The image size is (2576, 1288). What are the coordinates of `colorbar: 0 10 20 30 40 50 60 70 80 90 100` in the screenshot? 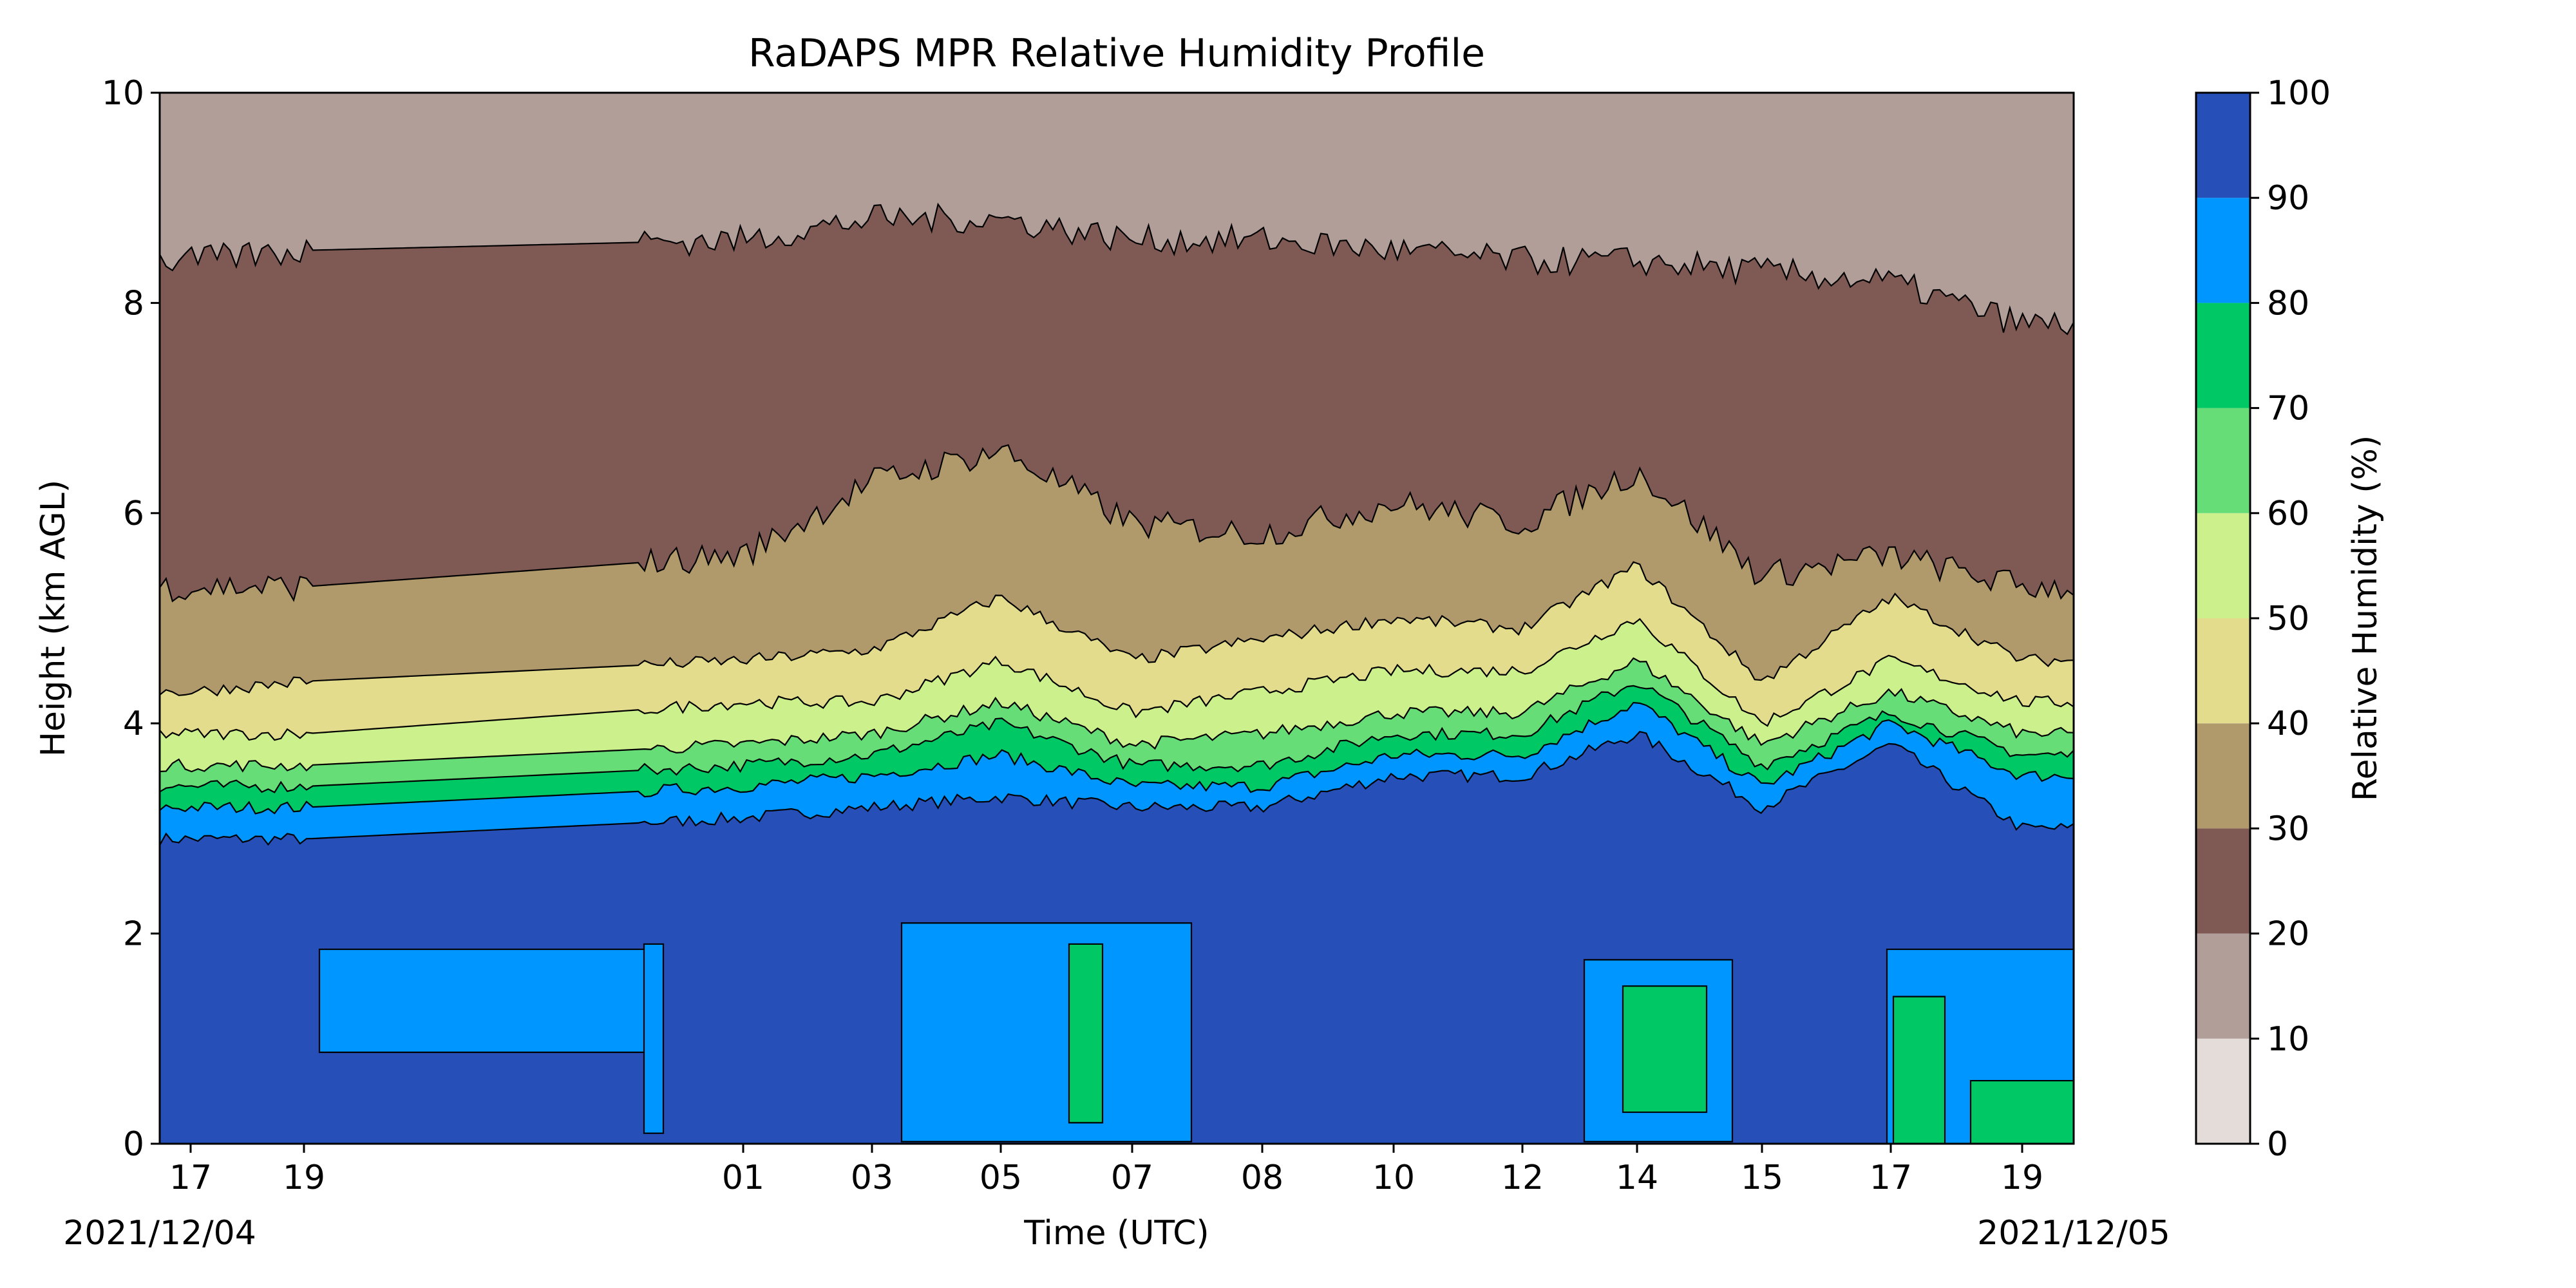 It's located at (2263, 619).